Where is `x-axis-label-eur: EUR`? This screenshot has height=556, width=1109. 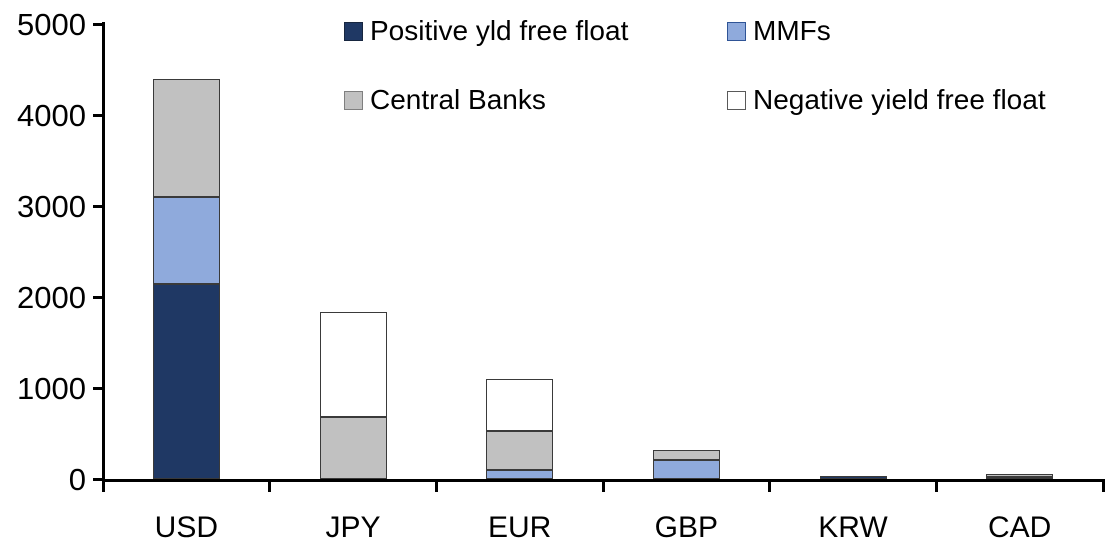 x-axis-label-eur: EUR is located at coordinates (519, 527).